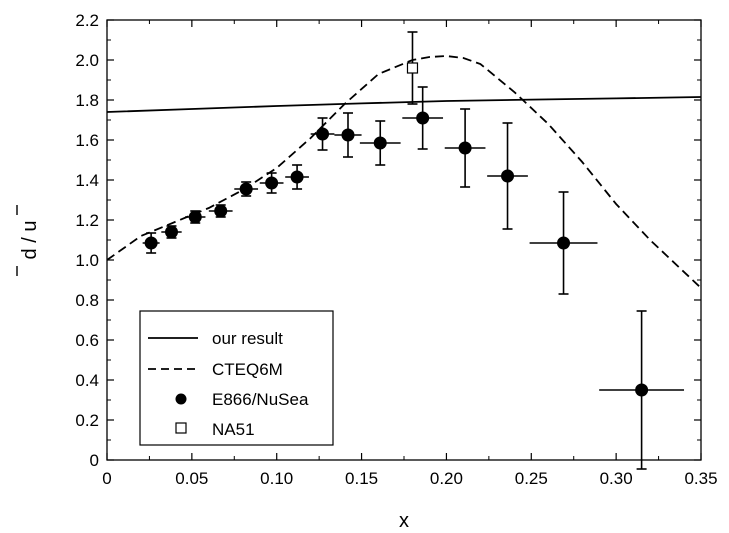 The image size is (729, 533). What do you see at coordinates (247, 369) in the screenshot?
I see `legend-label-cteq6m: CTEQ6M` at bounding box center [247, 369].